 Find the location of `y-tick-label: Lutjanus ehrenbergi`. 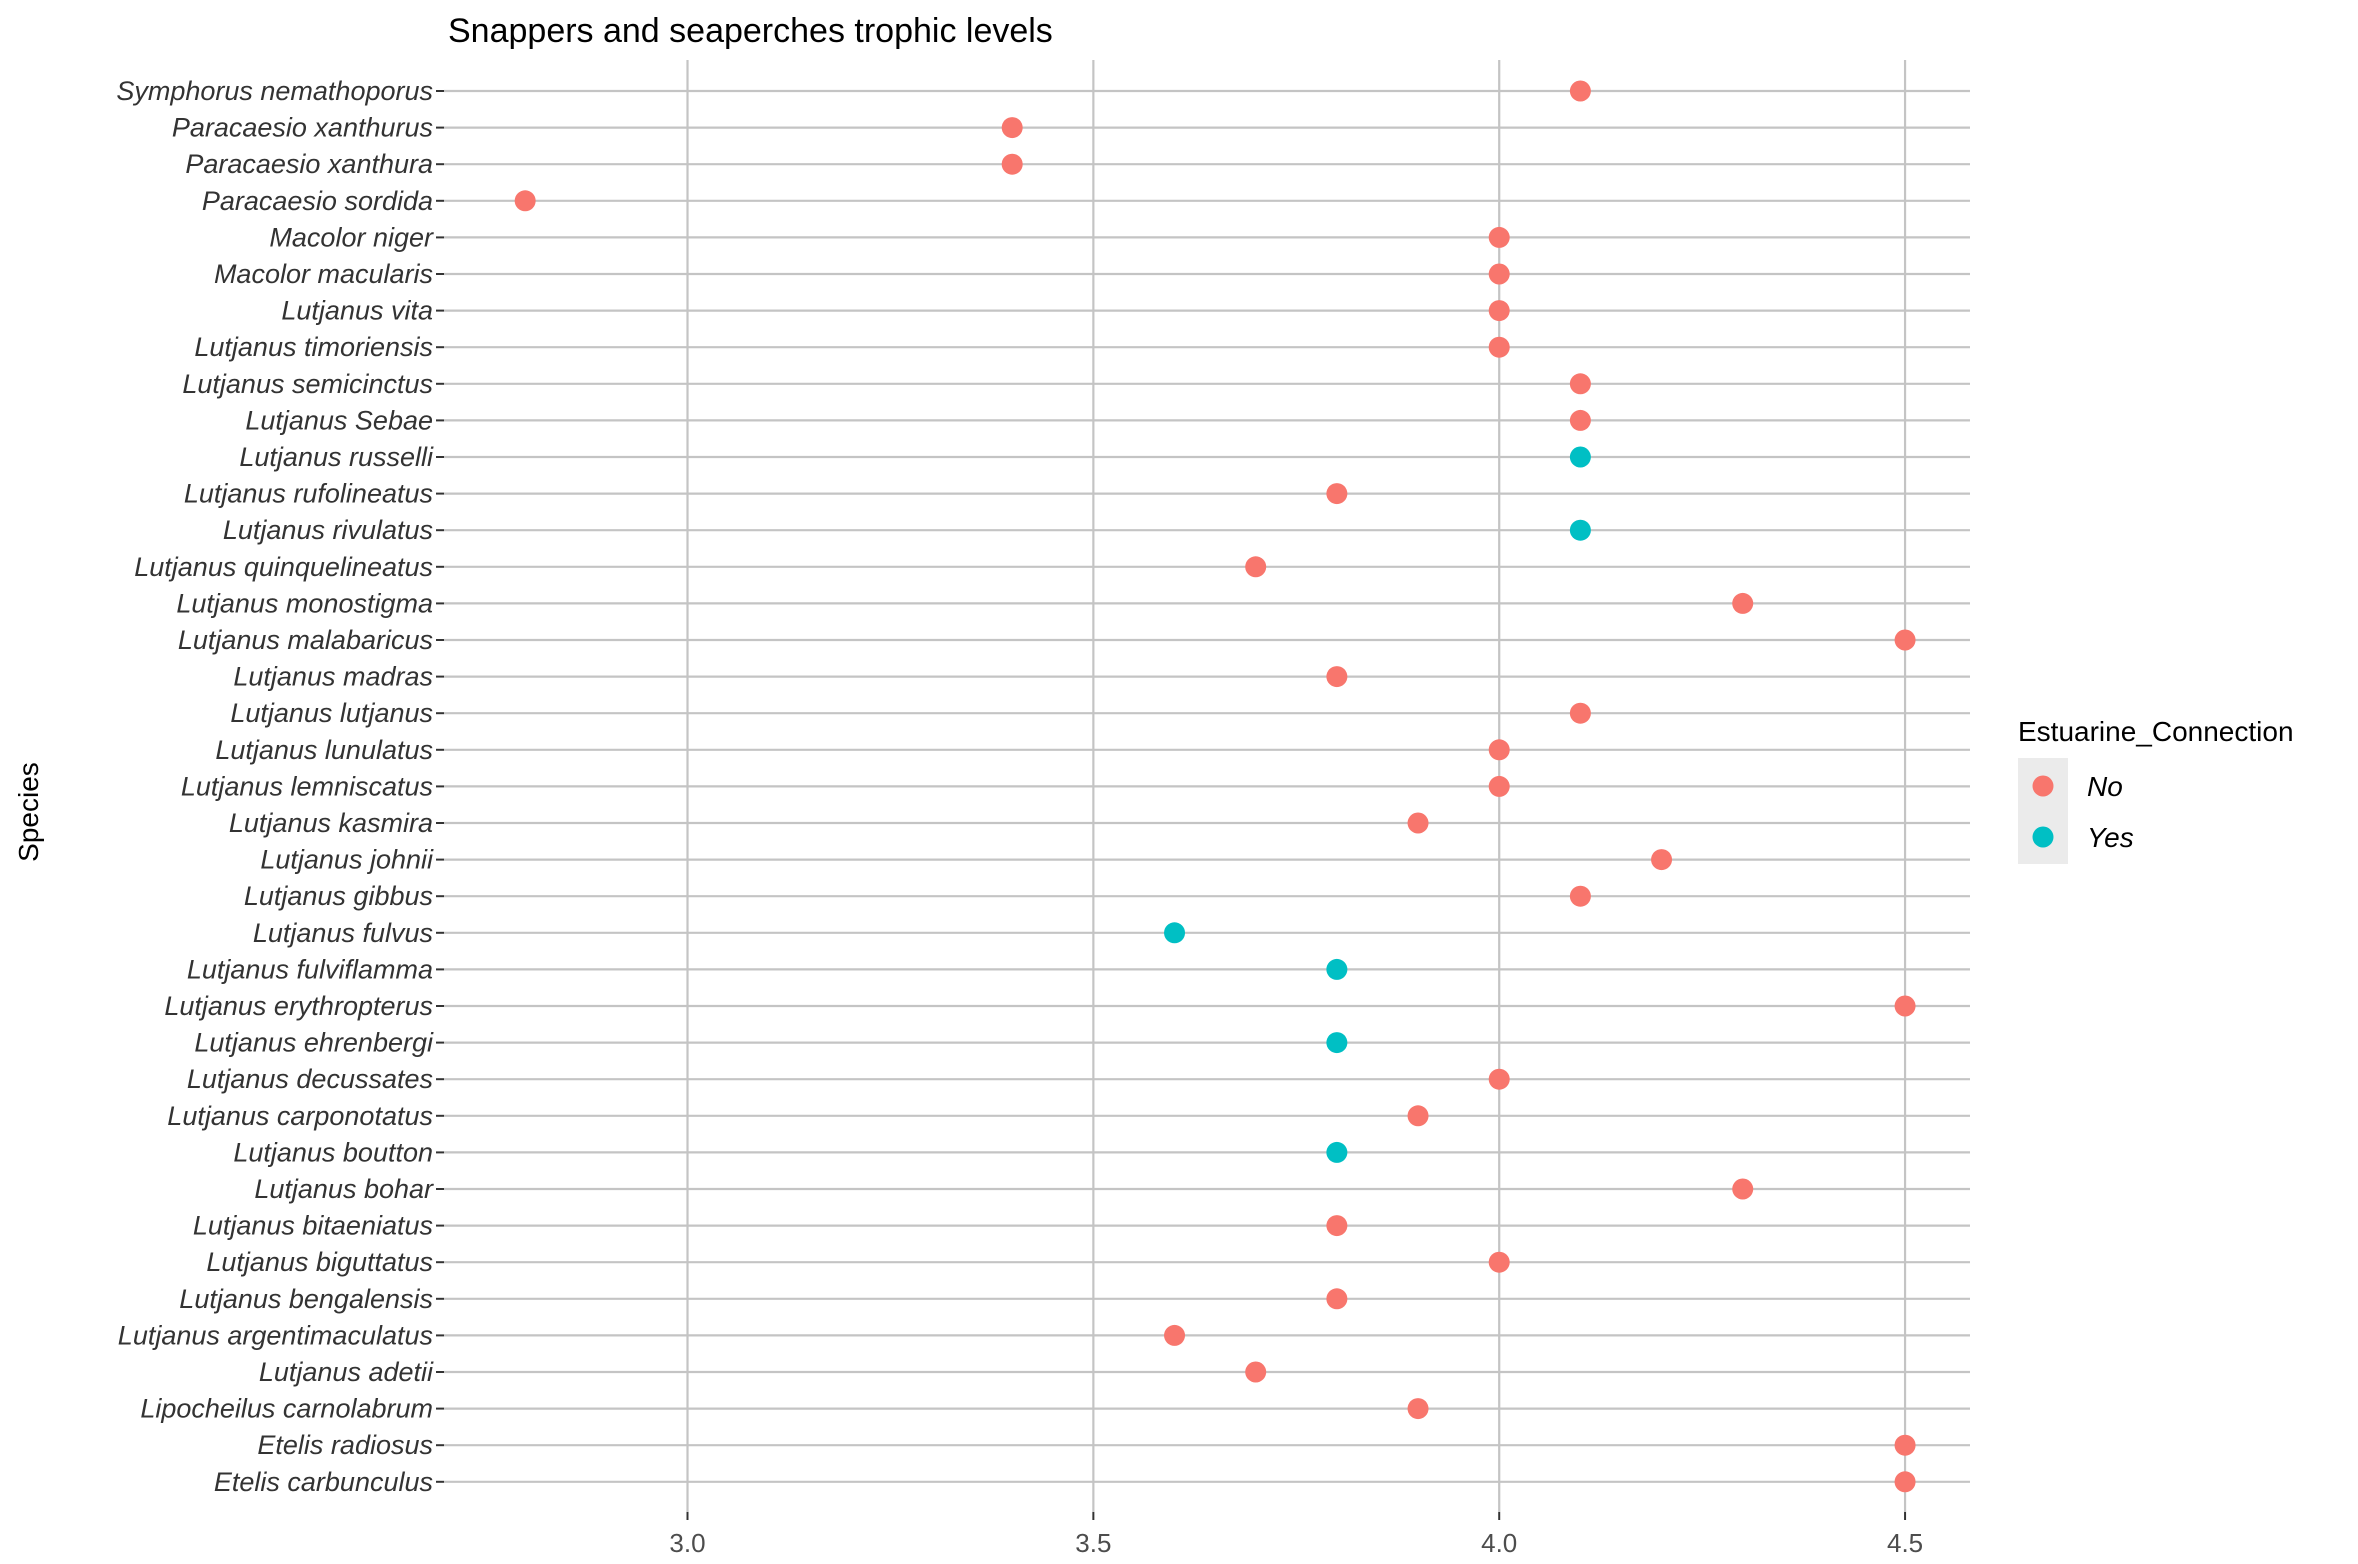

y-tick-label: Lutjanus ehrenbergi is located at coordinates (314, 1043).